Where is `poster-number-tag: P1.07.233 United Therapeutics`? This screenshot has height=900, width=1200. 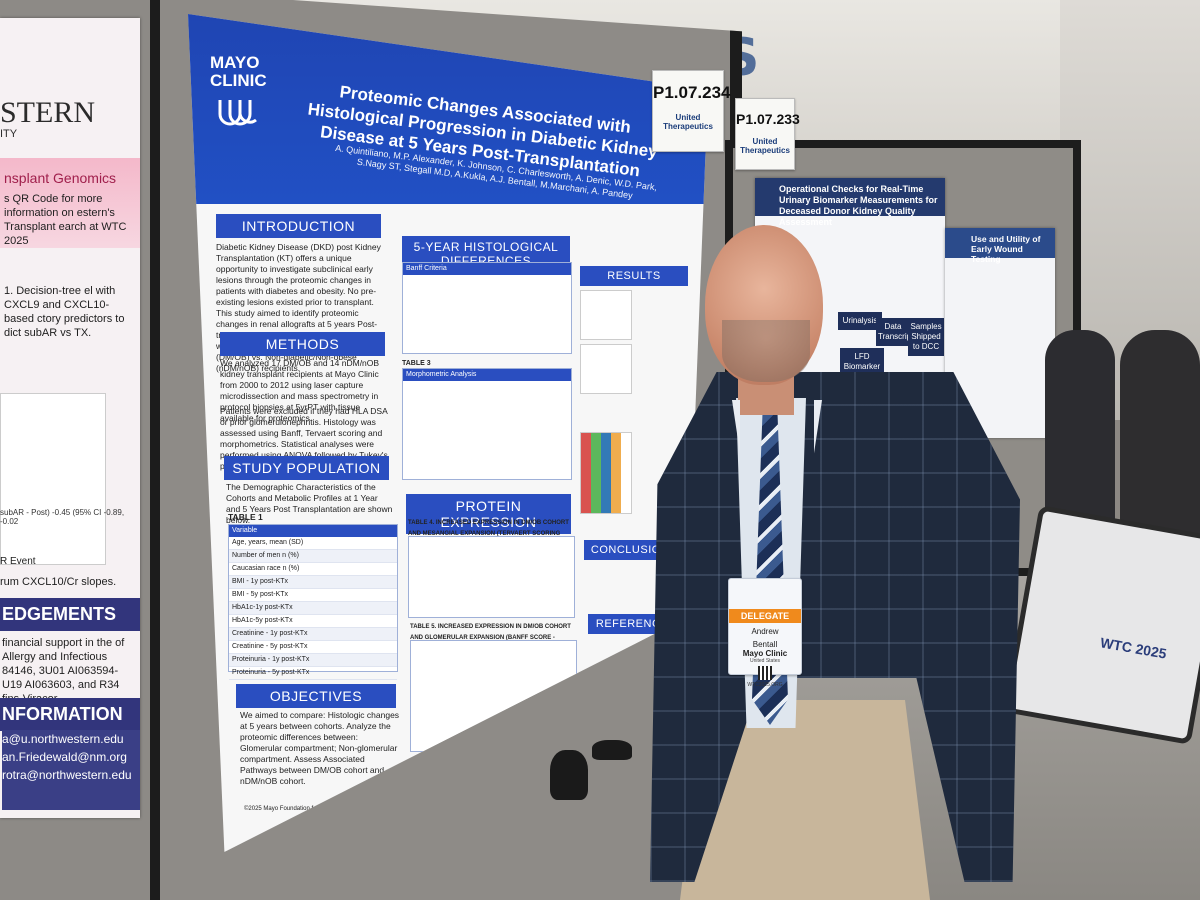 poster-number-tag: P1.07.233 United Therapeutics is located at coordinates (767, 134).